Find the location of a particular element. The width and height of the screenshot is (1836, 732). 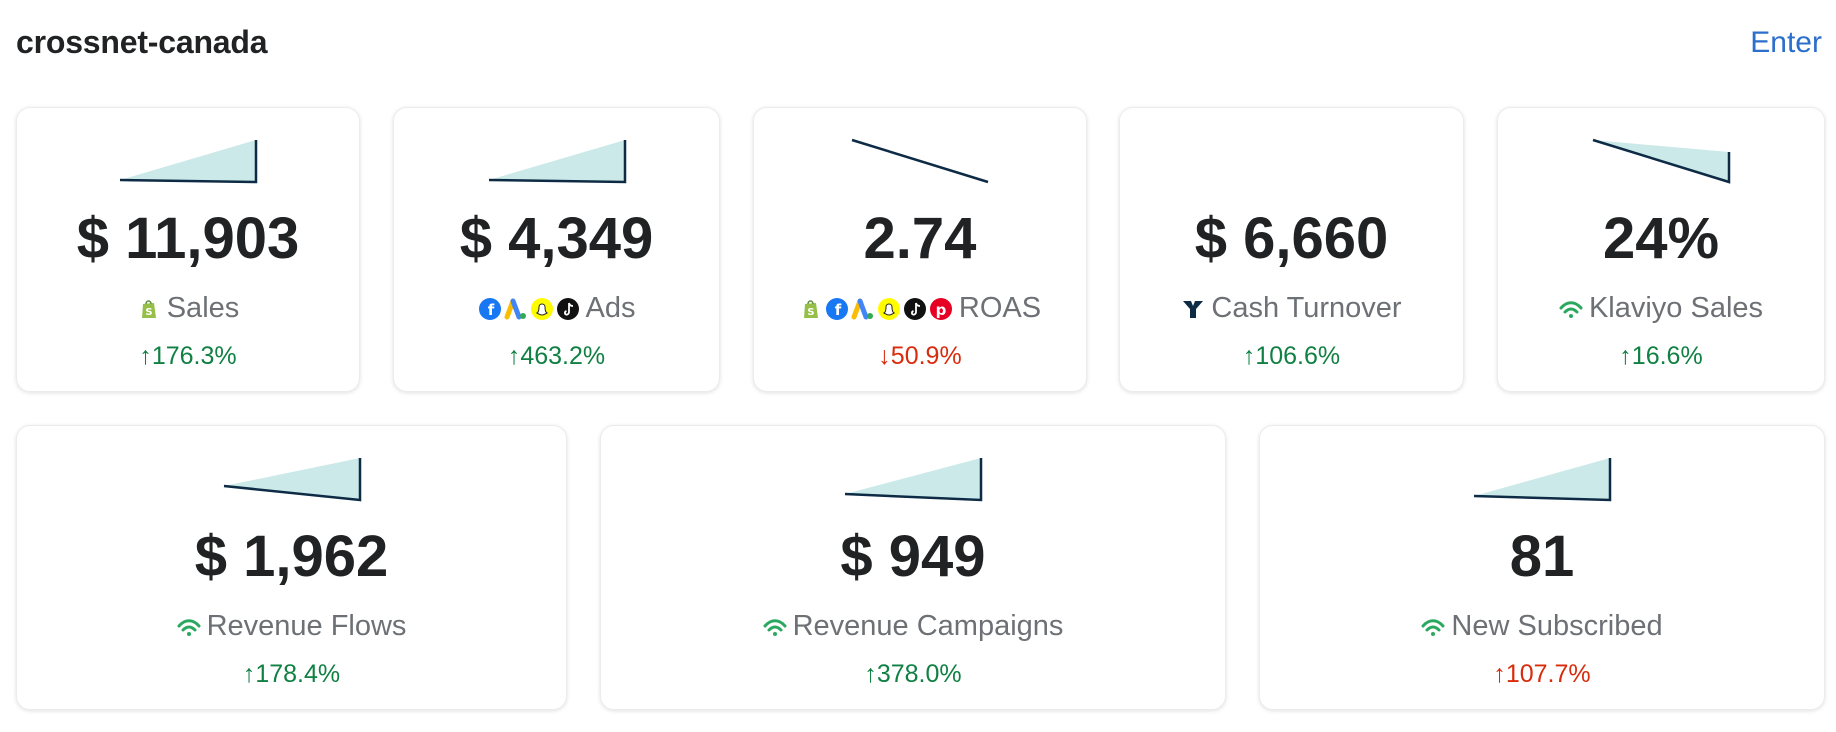

enter-link: Enter is located at coordinates (1786, 42).